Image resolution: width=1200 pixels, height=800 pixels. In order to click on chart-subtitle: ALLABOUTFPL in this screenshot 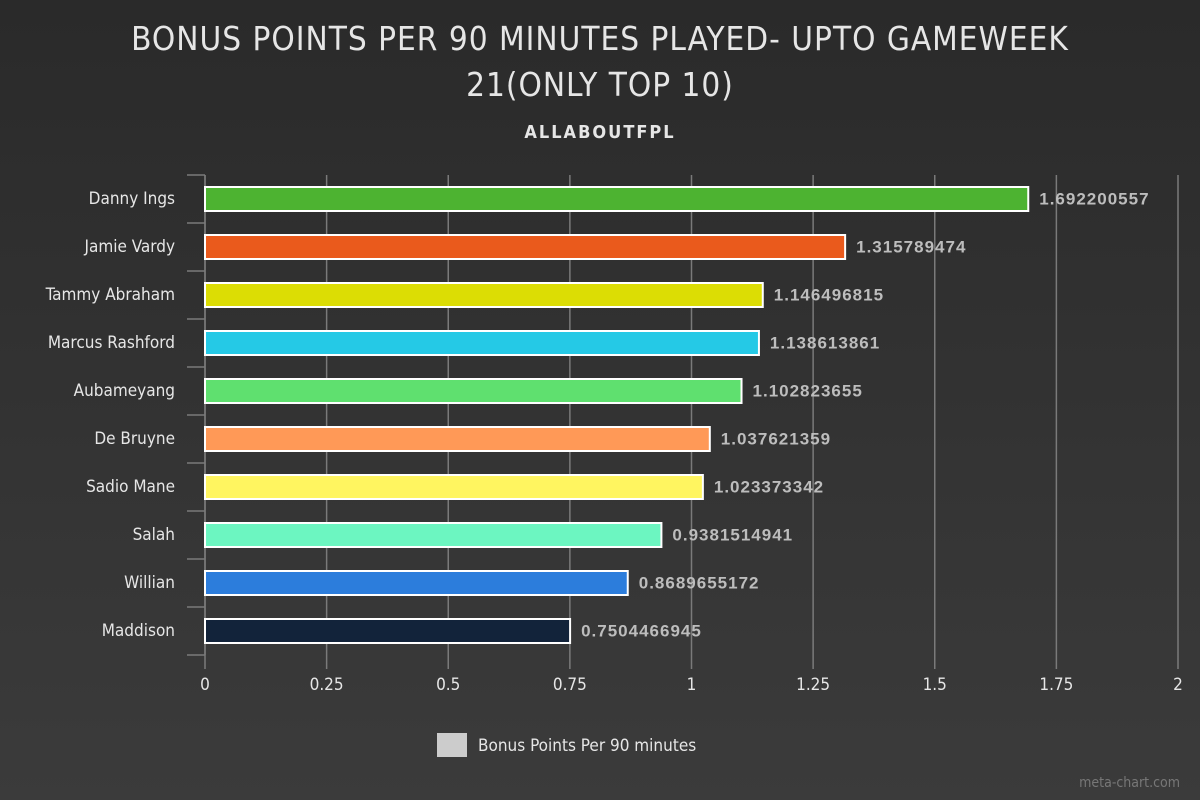, I will do `click(600, 132)`.